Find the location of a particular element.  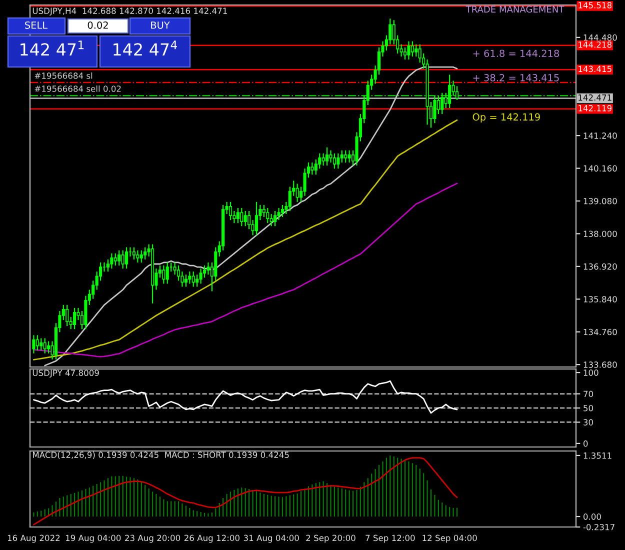

y-tick-label: 139.080 is located at coordinates (600, 201).